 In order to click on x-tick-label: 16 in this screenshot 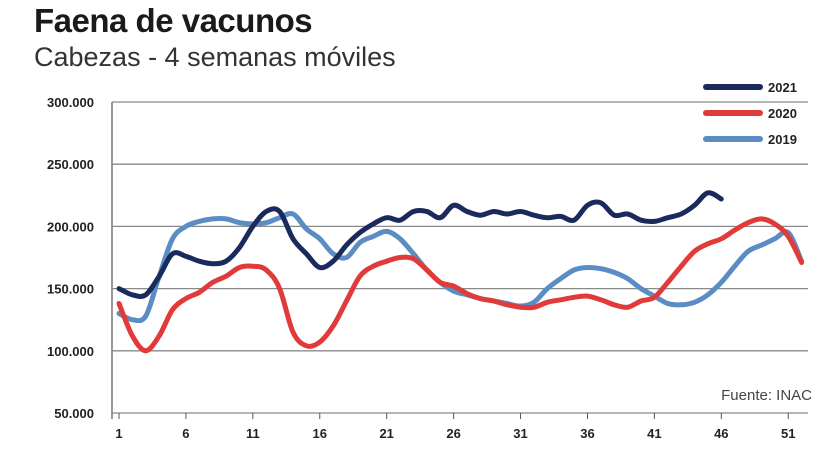, I will do `click(320, 433)`.